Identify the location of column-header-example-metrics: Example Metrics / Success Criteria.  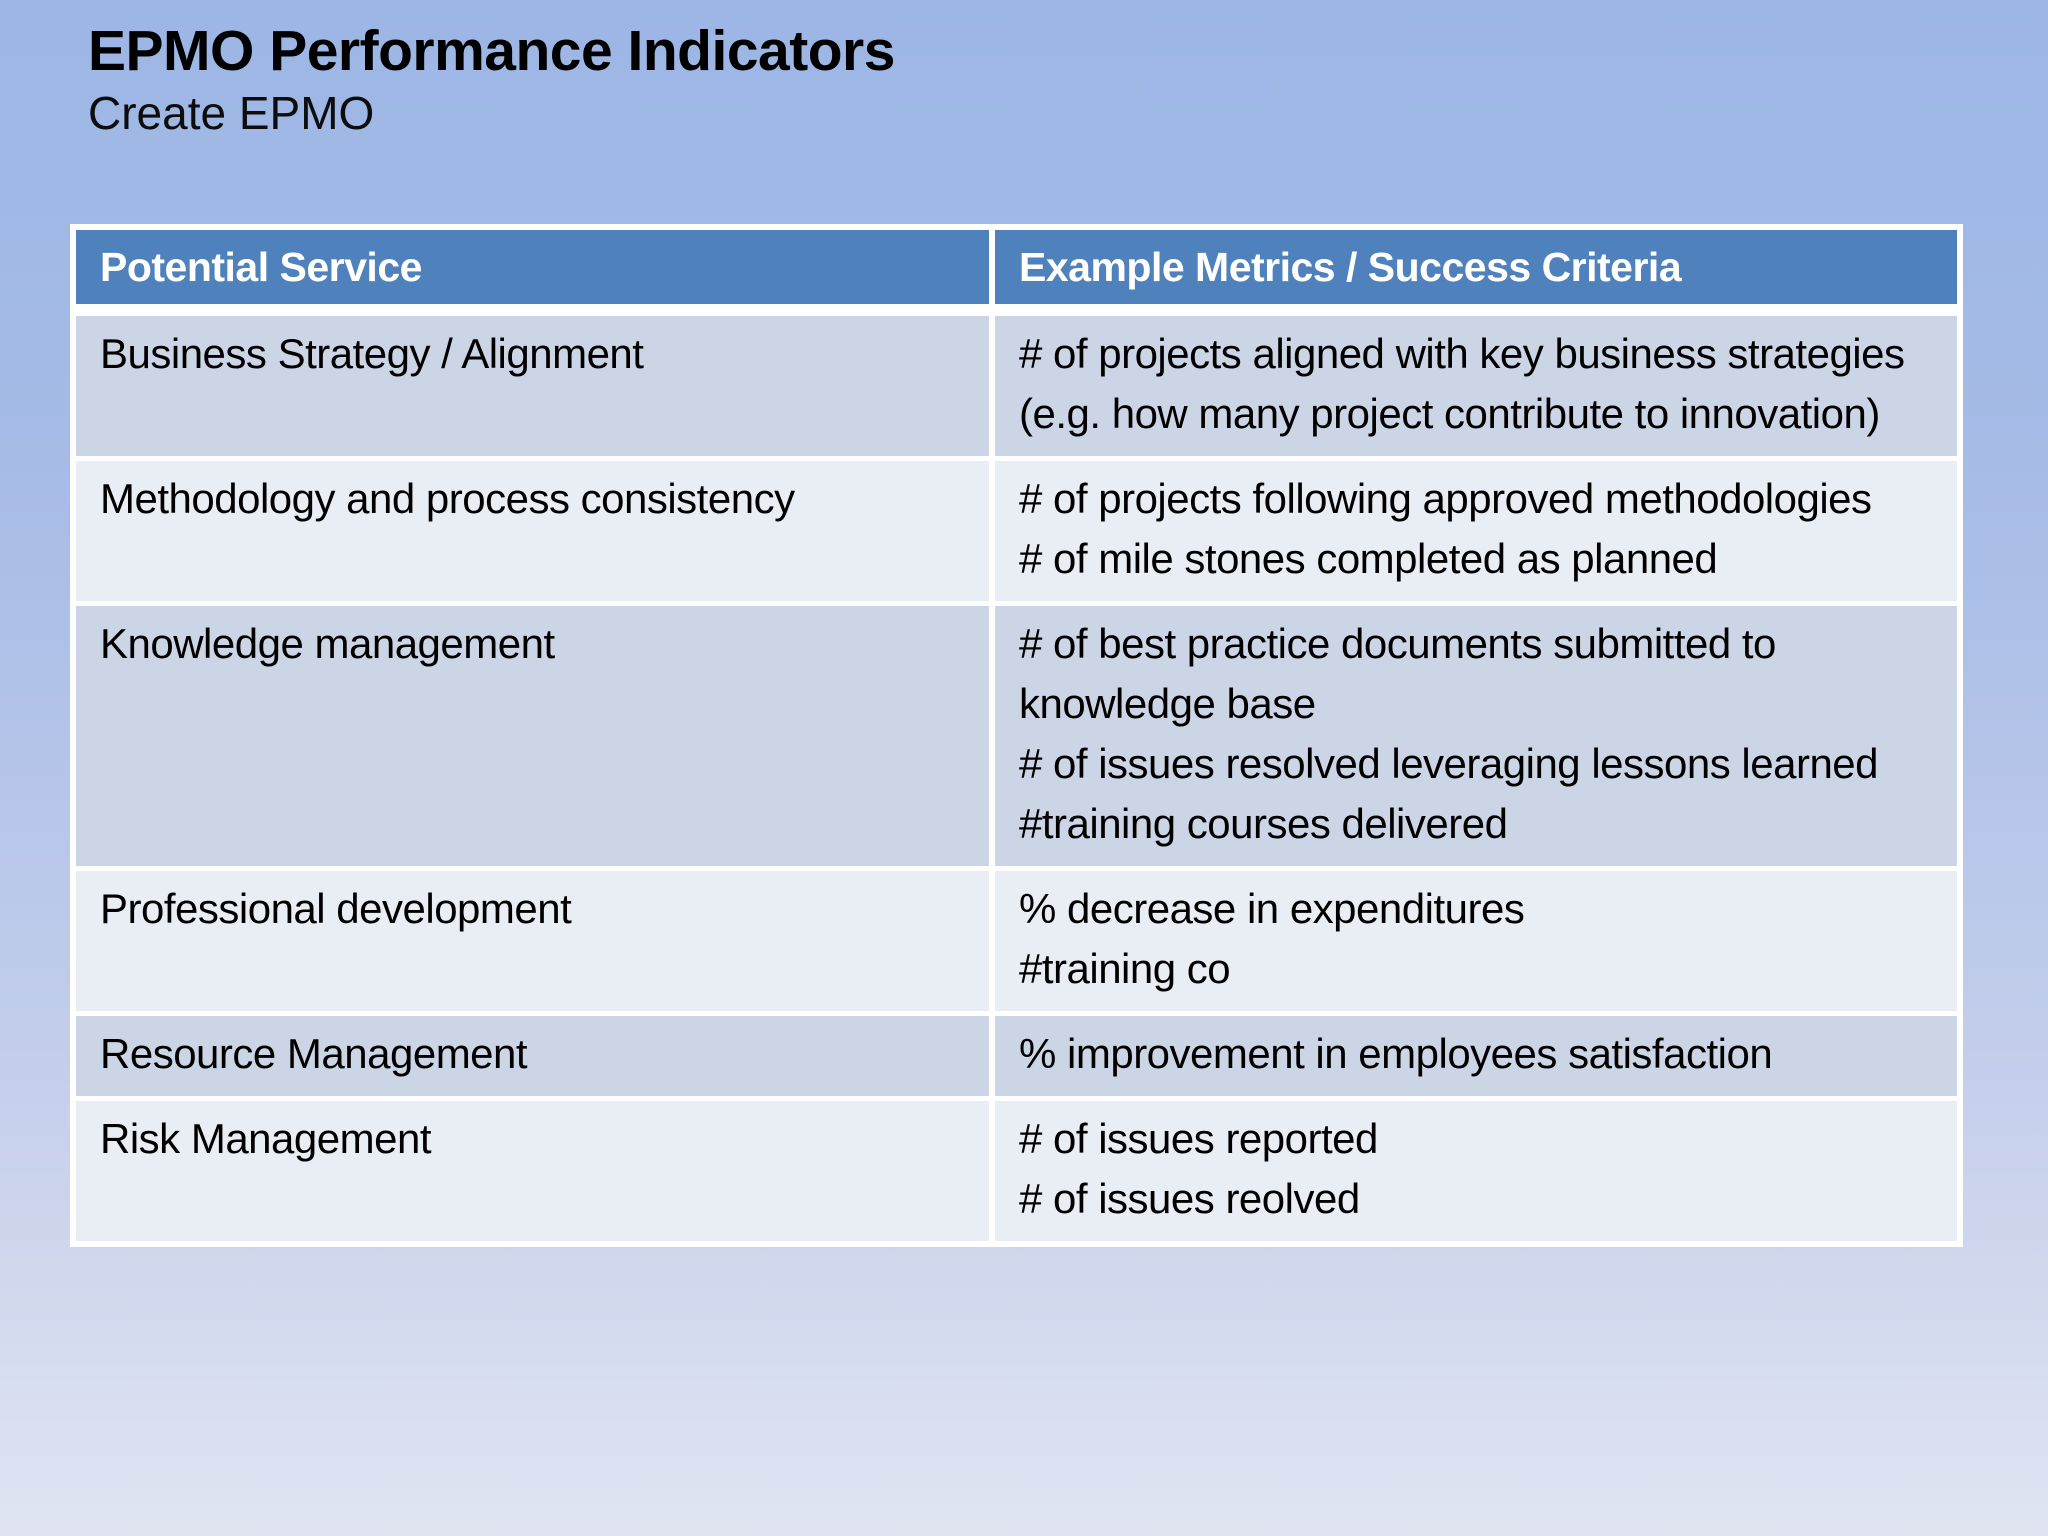
(1476, 267).